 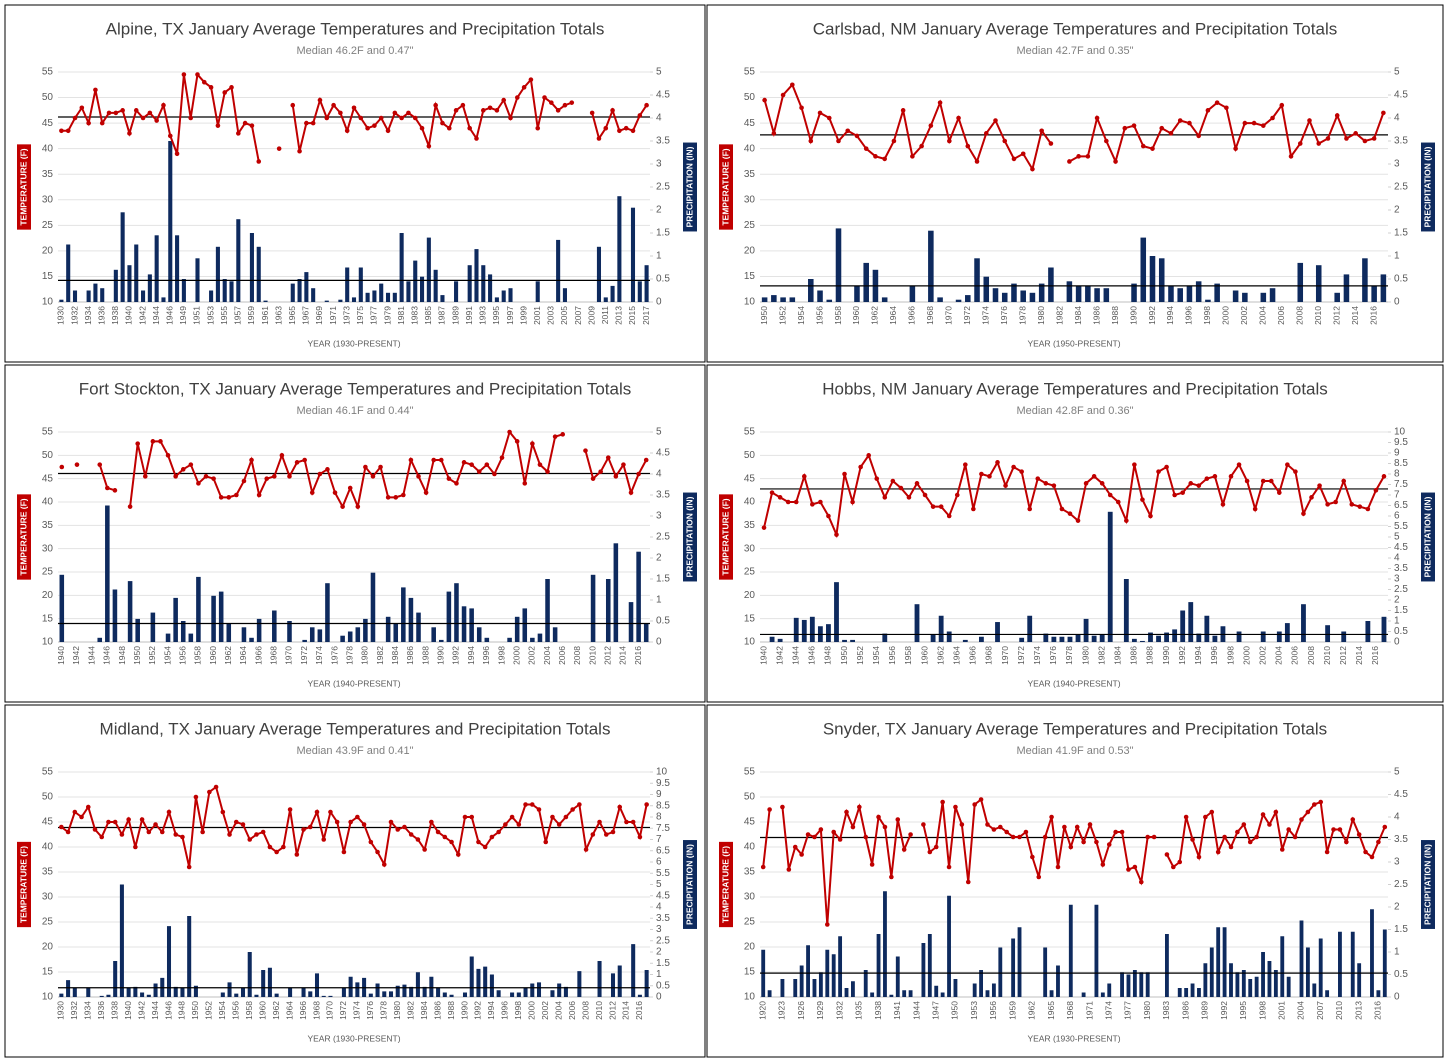 I want to click on x-tick-label: 1964, so click(x=243, y=655).